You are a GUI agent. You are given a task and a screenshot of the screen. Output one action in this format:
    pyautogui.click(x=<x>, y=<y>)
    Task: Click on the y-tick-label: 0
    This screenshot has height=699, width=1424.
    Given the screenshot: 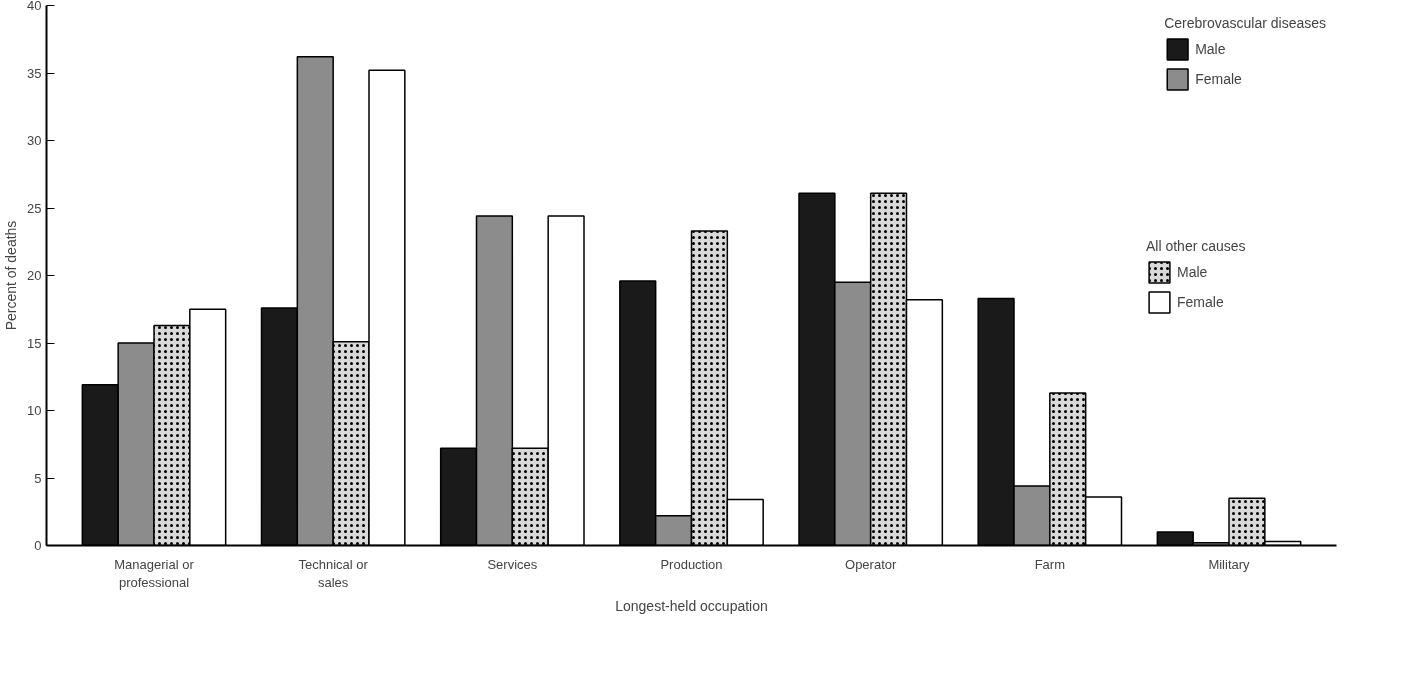 What is the action you would take?
    pyautogui.click(x=38, y=545)
    